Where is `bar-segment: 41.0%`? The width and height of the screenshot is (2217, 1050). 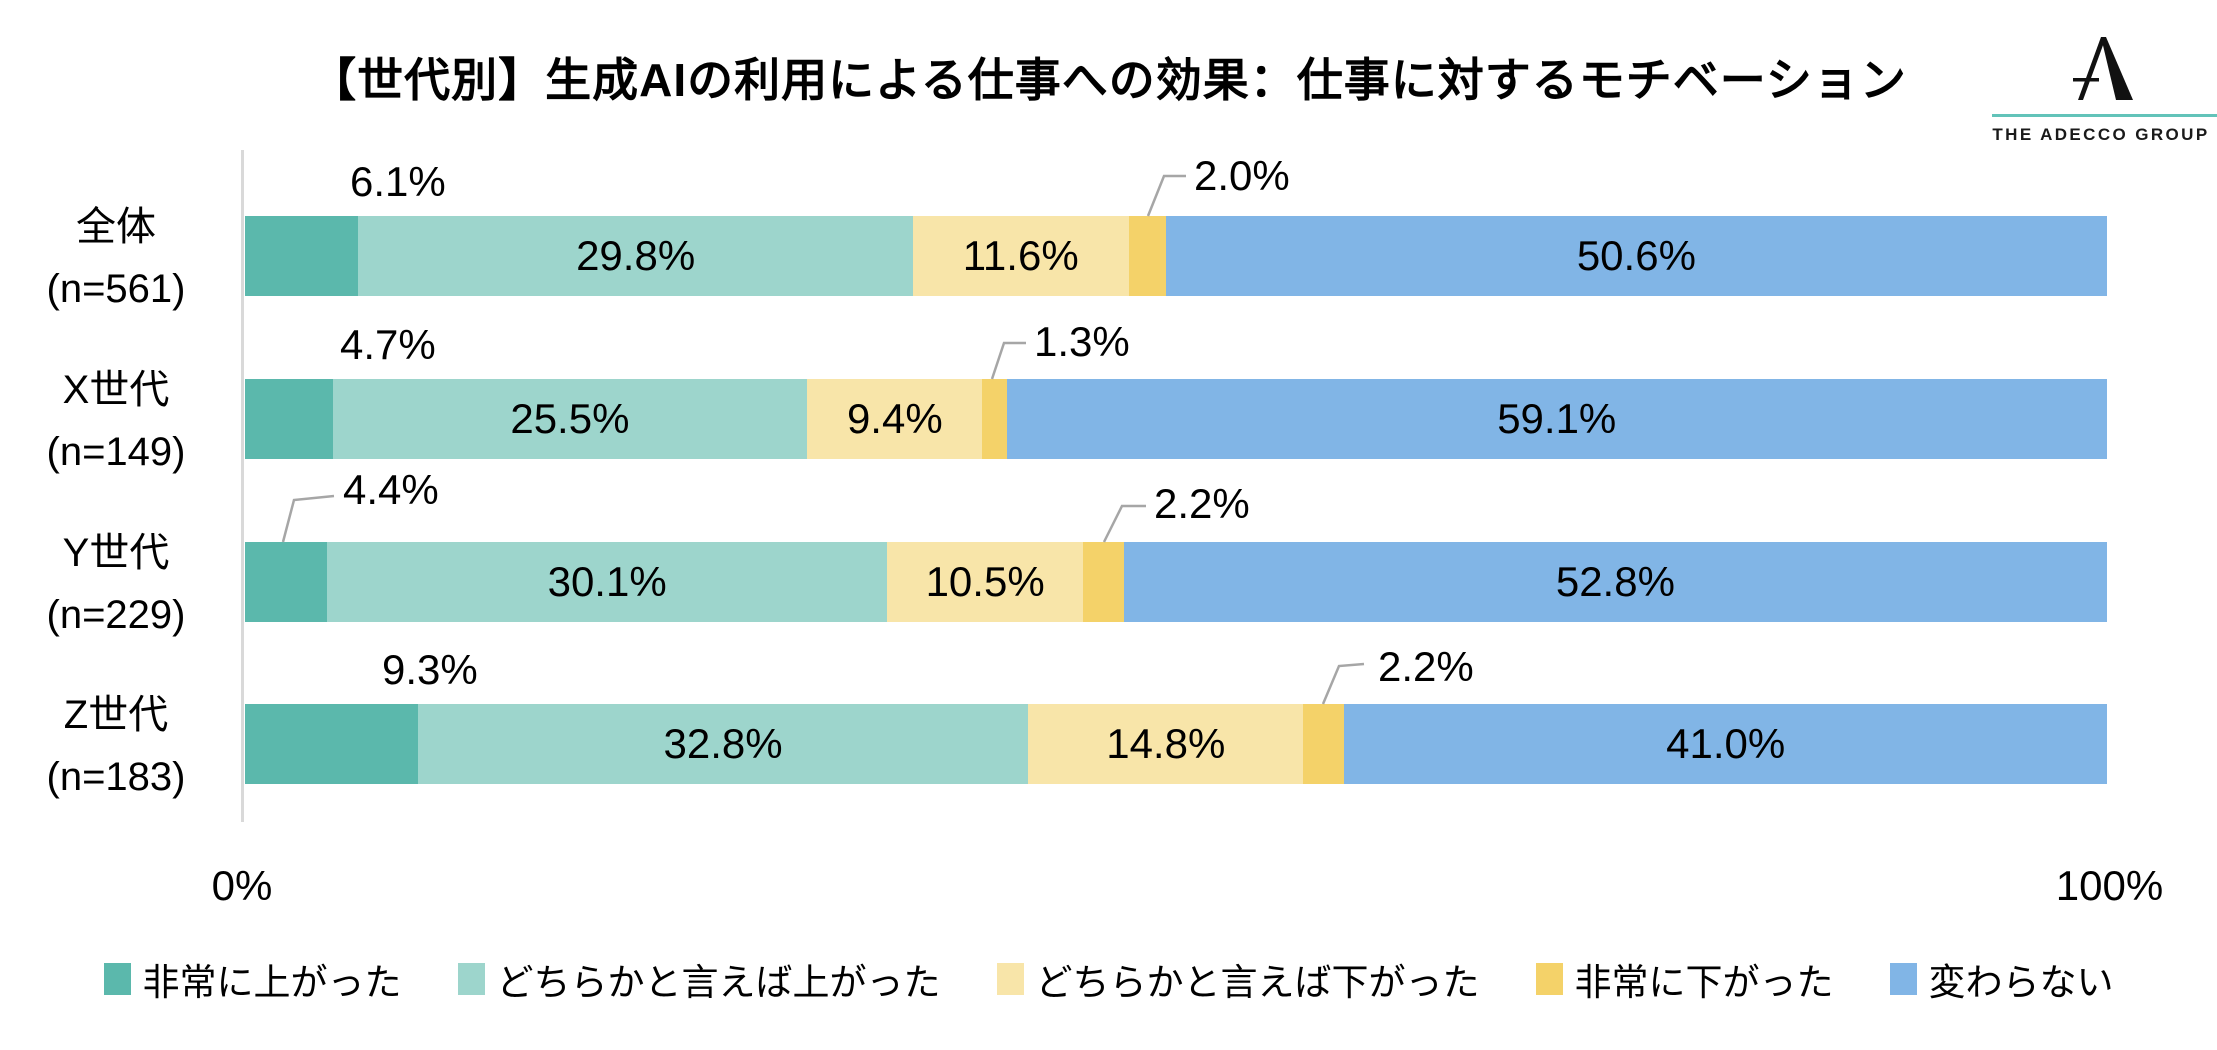
bar-segment: 41.0% is located at coordinates (1725, 744).